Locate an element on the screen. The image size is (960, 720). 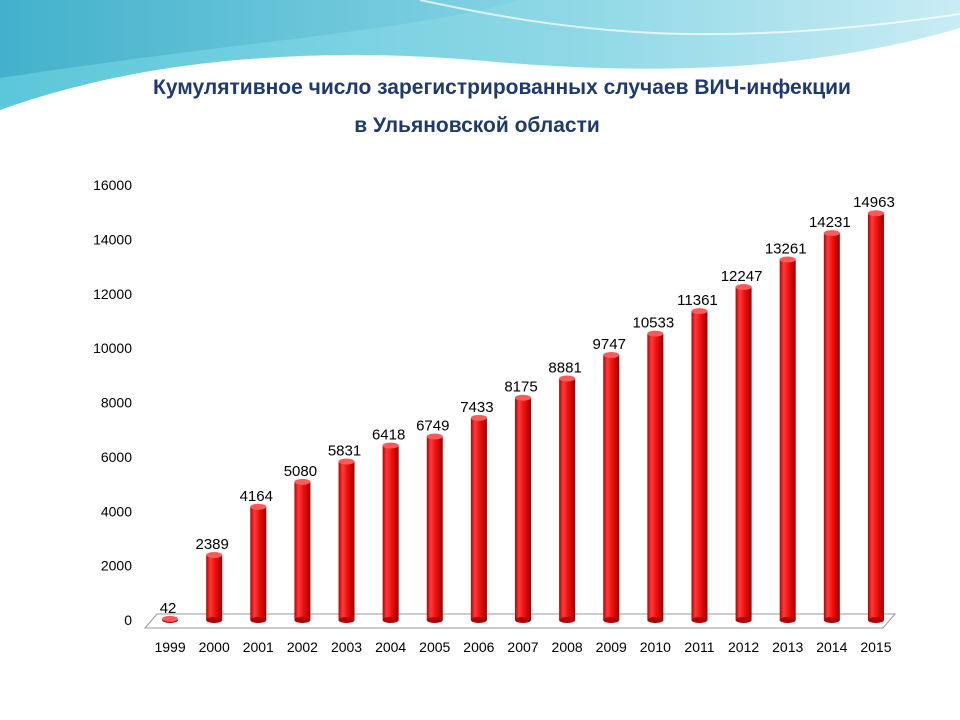
data-label: 4164 is located at coordinates (256, 496).